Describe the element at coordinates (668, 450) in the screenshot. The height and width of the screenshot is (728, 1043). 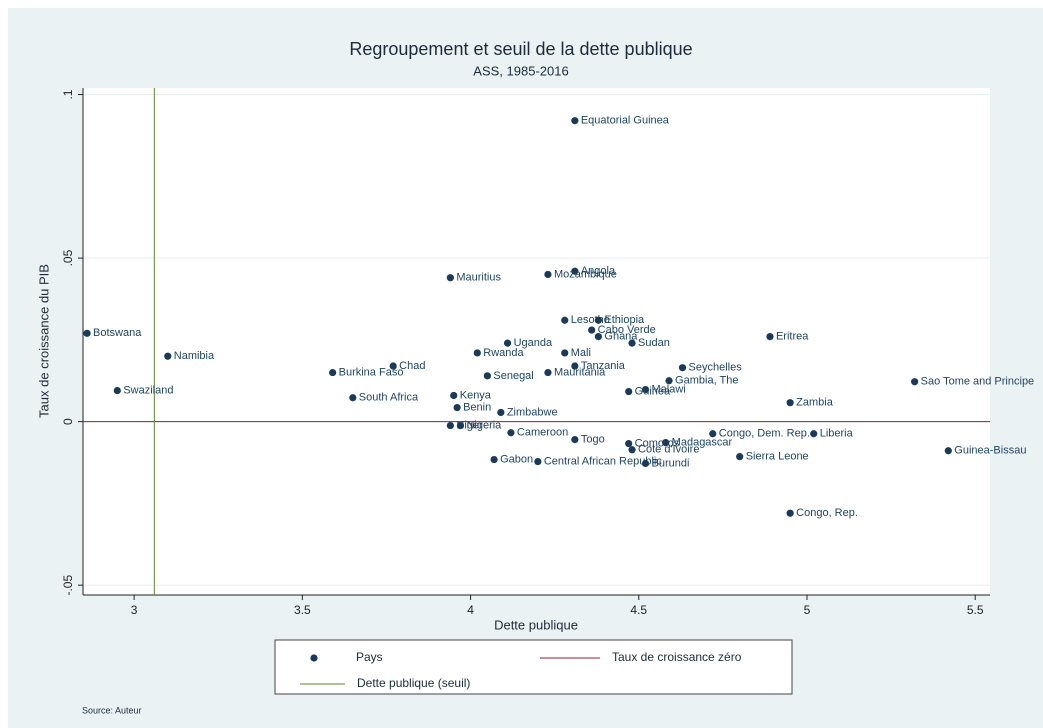
I see `point-label: Cote d'Ivoire` at that location.